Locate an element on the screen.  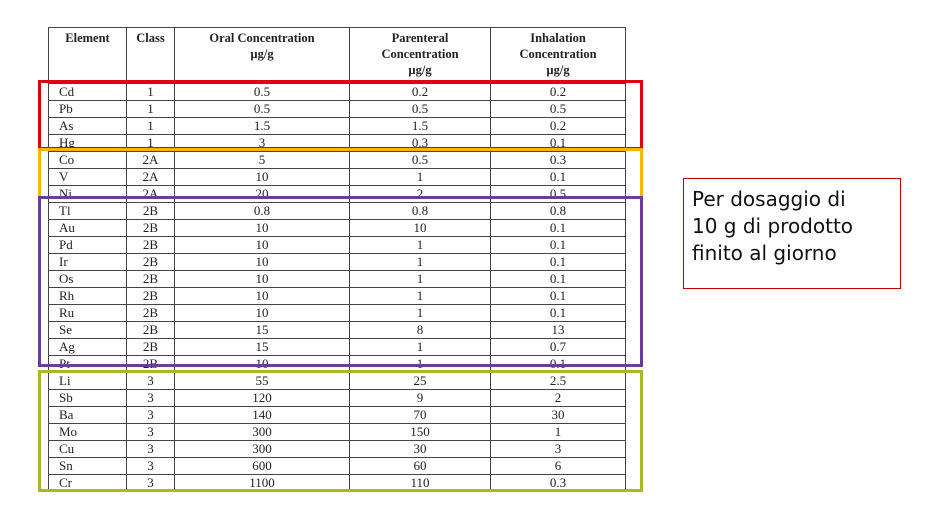
table-row: Sb 3 120 9 2 is located at coordinates (337, 398).